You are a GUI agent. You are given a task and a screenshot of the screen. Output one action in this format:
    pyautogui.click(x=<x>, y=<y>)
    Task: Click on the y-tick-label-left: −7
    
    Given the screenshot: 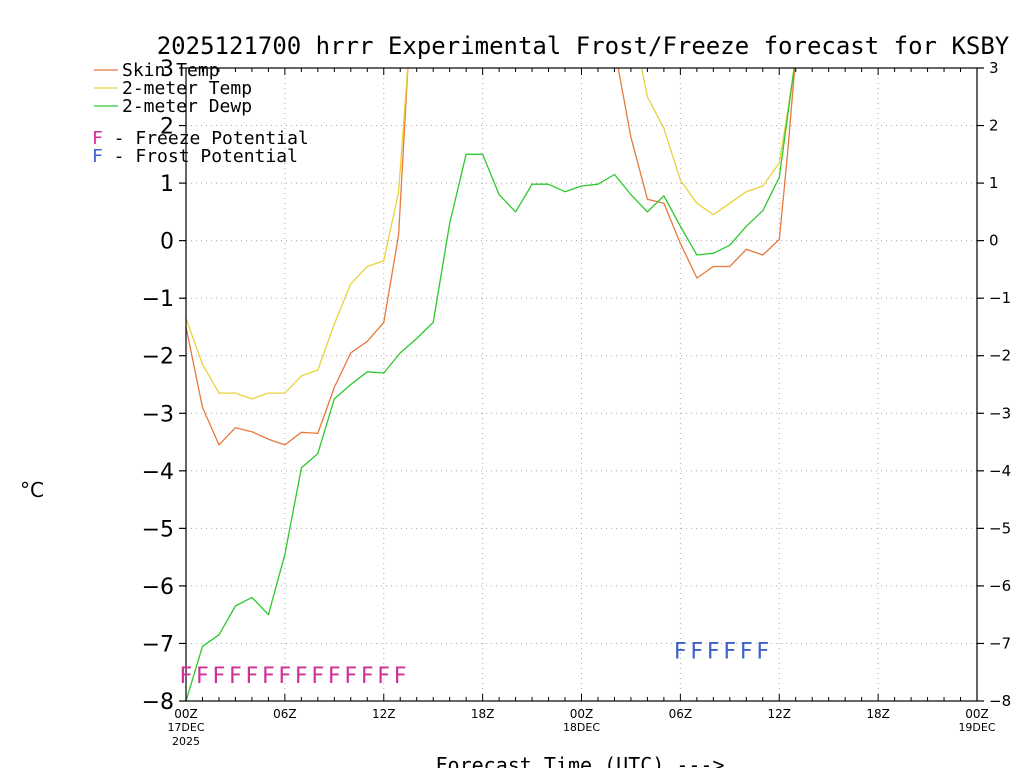 What is the action you would take?
    pyautogui.click(x=158, y=644)
    